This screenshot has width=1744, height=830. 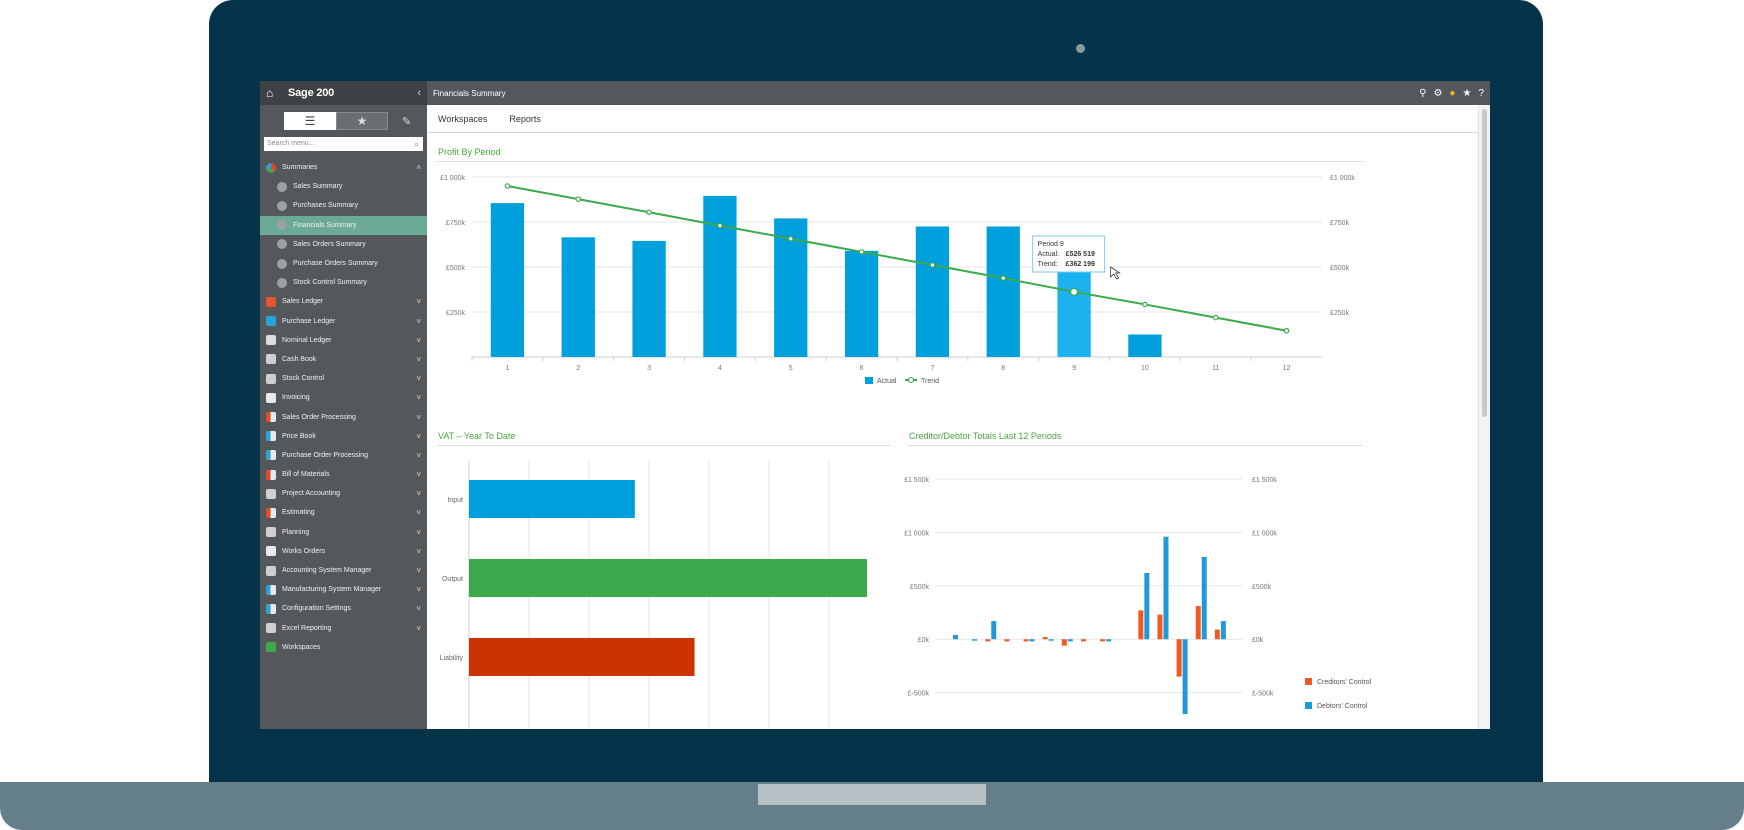 I want to click on sidebar-item-purchase-ledger: Purchase Ledger ˅, so click(x=343, y=321).